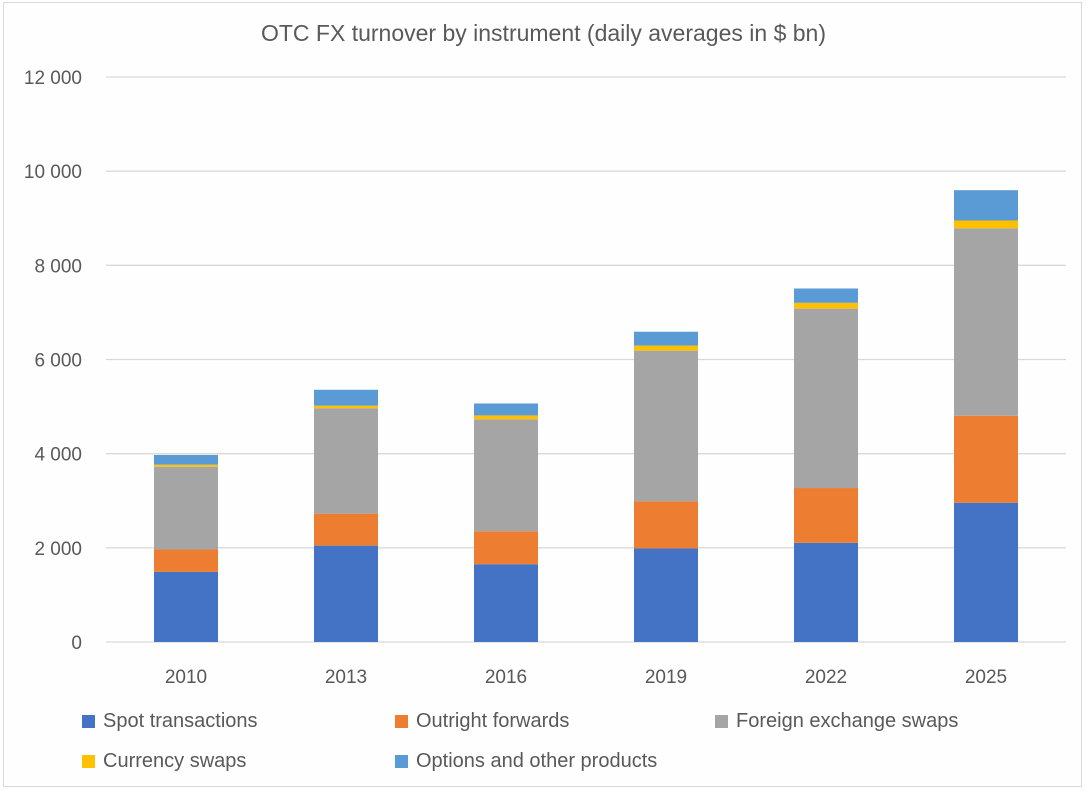  What do you see at coordinates (986, 572) in the screenshot?
I see `bar-2025-spot-transactions` at bounding box center [986, 572].